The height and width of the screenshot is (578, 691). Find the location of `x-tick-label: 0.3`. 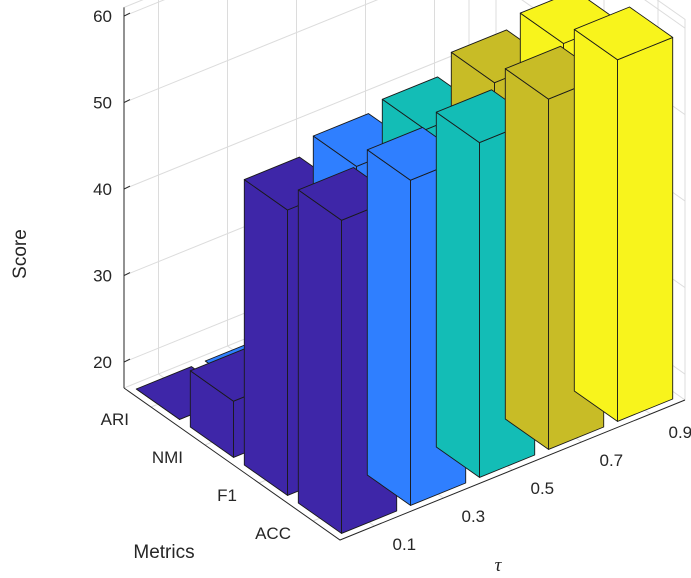

x-tick-label: 0.3 is located at coordinates (474, 516).